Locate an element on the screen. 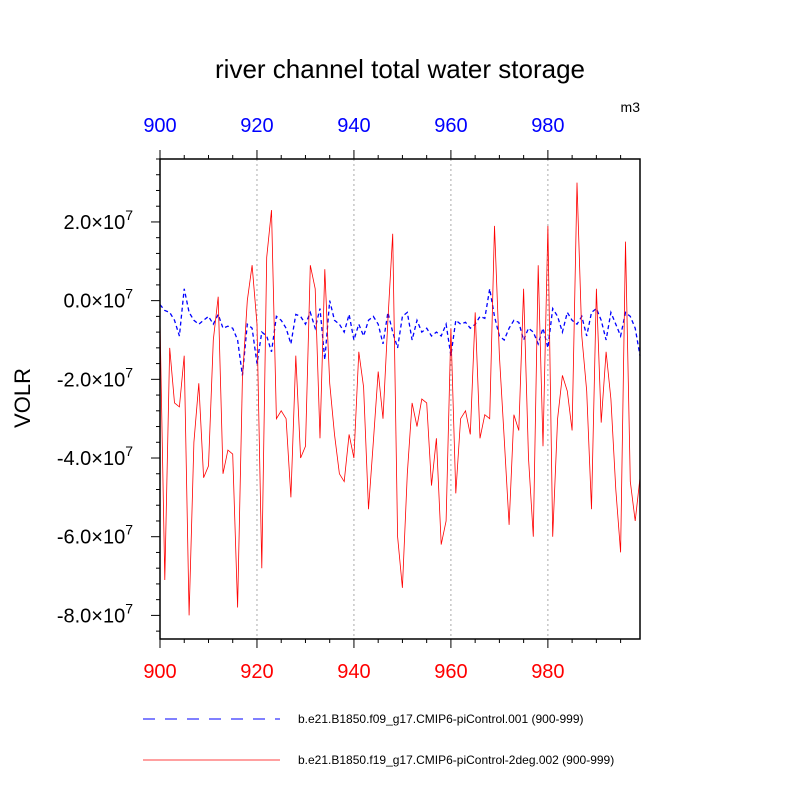  top-x-tick-label: 920 is located at coordinates (256, 126).